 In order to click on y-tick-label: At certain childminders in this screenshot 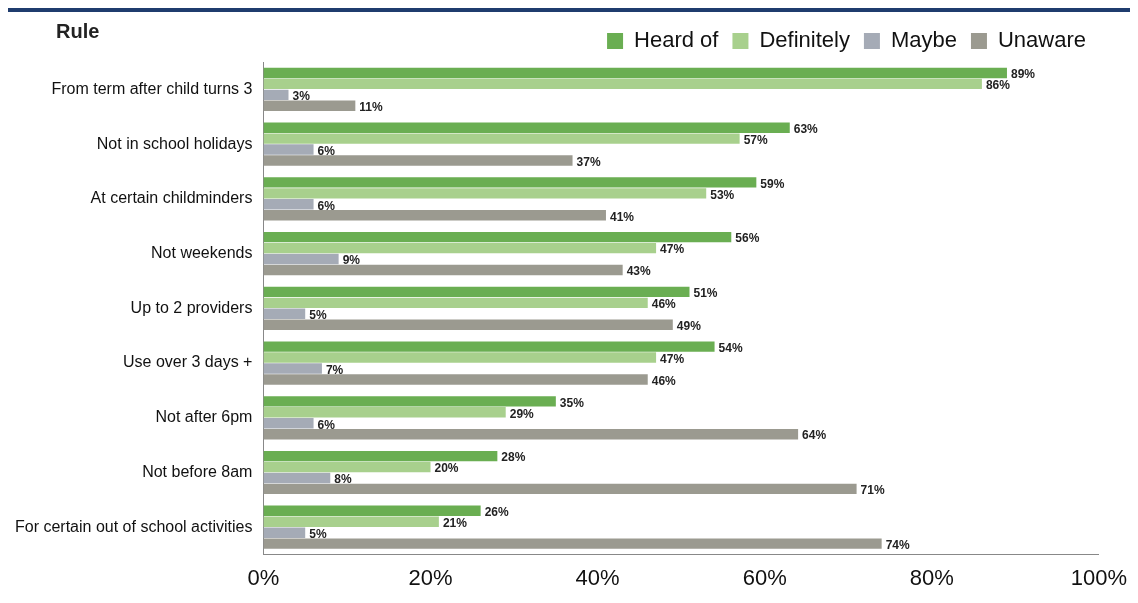, I will do `click(171, 198)`.